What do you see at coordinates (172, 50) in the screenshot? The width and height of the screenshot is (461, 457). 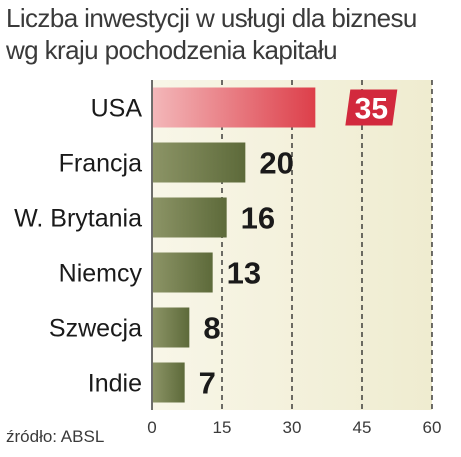 I see `chart-title-line-2: wg kraju pochodzenia kapitału` at bounding box center [172, 50].